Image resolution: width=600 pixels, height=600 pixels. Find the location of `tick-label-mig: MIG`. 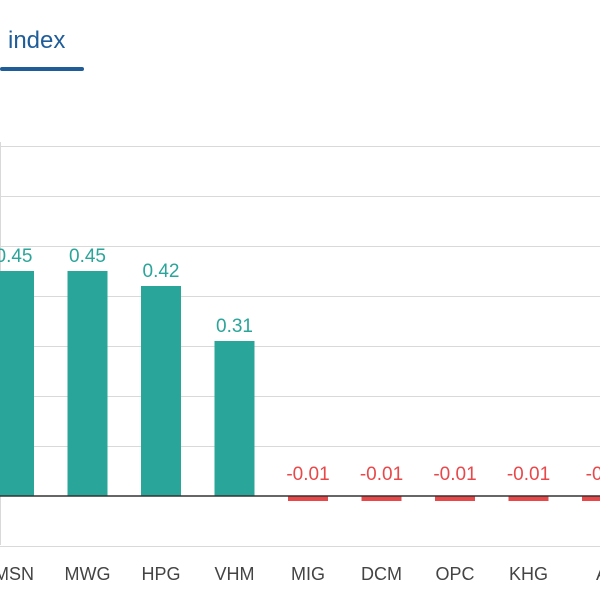

tick-label-mig: MIG is located at coordinates (308, 574).